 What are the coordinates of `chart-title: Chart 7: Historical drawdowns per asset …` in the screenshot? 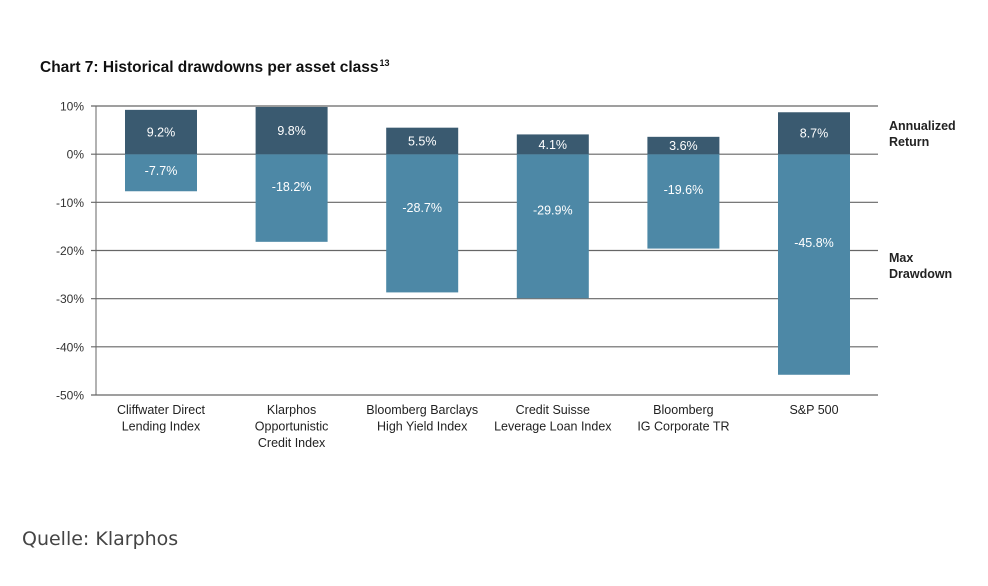 It's located at (215, 67).